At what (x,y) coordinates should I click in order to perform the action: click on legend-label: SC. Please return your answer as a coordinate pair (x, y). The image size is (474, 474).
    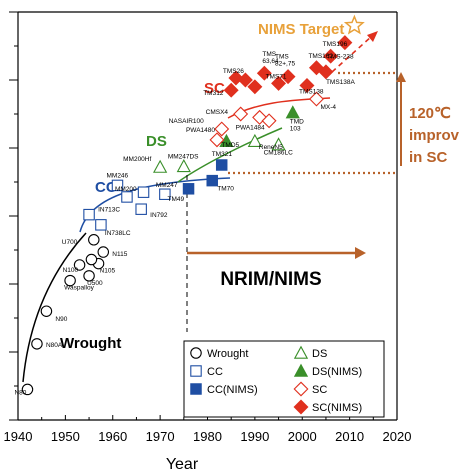
    Looking at the image, I should click on (319, 390).